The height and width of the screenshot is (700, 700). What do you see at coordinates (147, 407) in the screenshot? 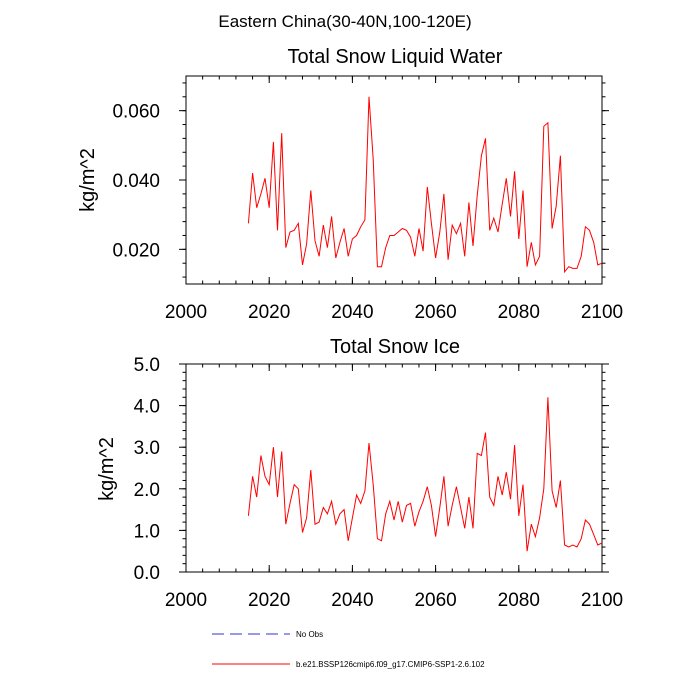
I see `y-tick-label: 4.0` at bounding box center [147, 407].